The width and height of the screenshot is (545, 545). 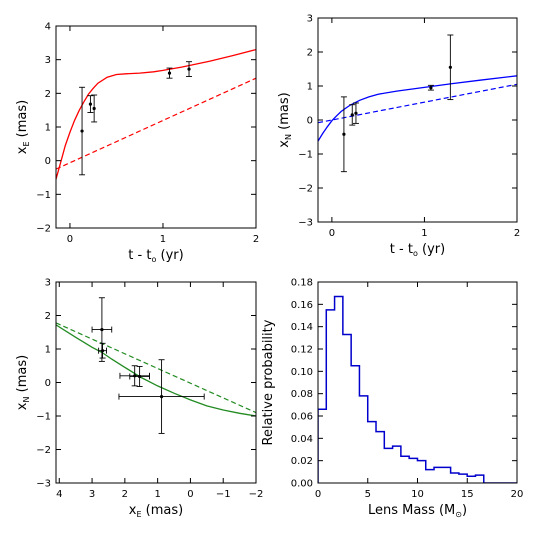 What do you see at coordinates (458, 514) in the screenshot?
I see `x-axis-label-subscript: ⊙` at bounding box center [458, 514].